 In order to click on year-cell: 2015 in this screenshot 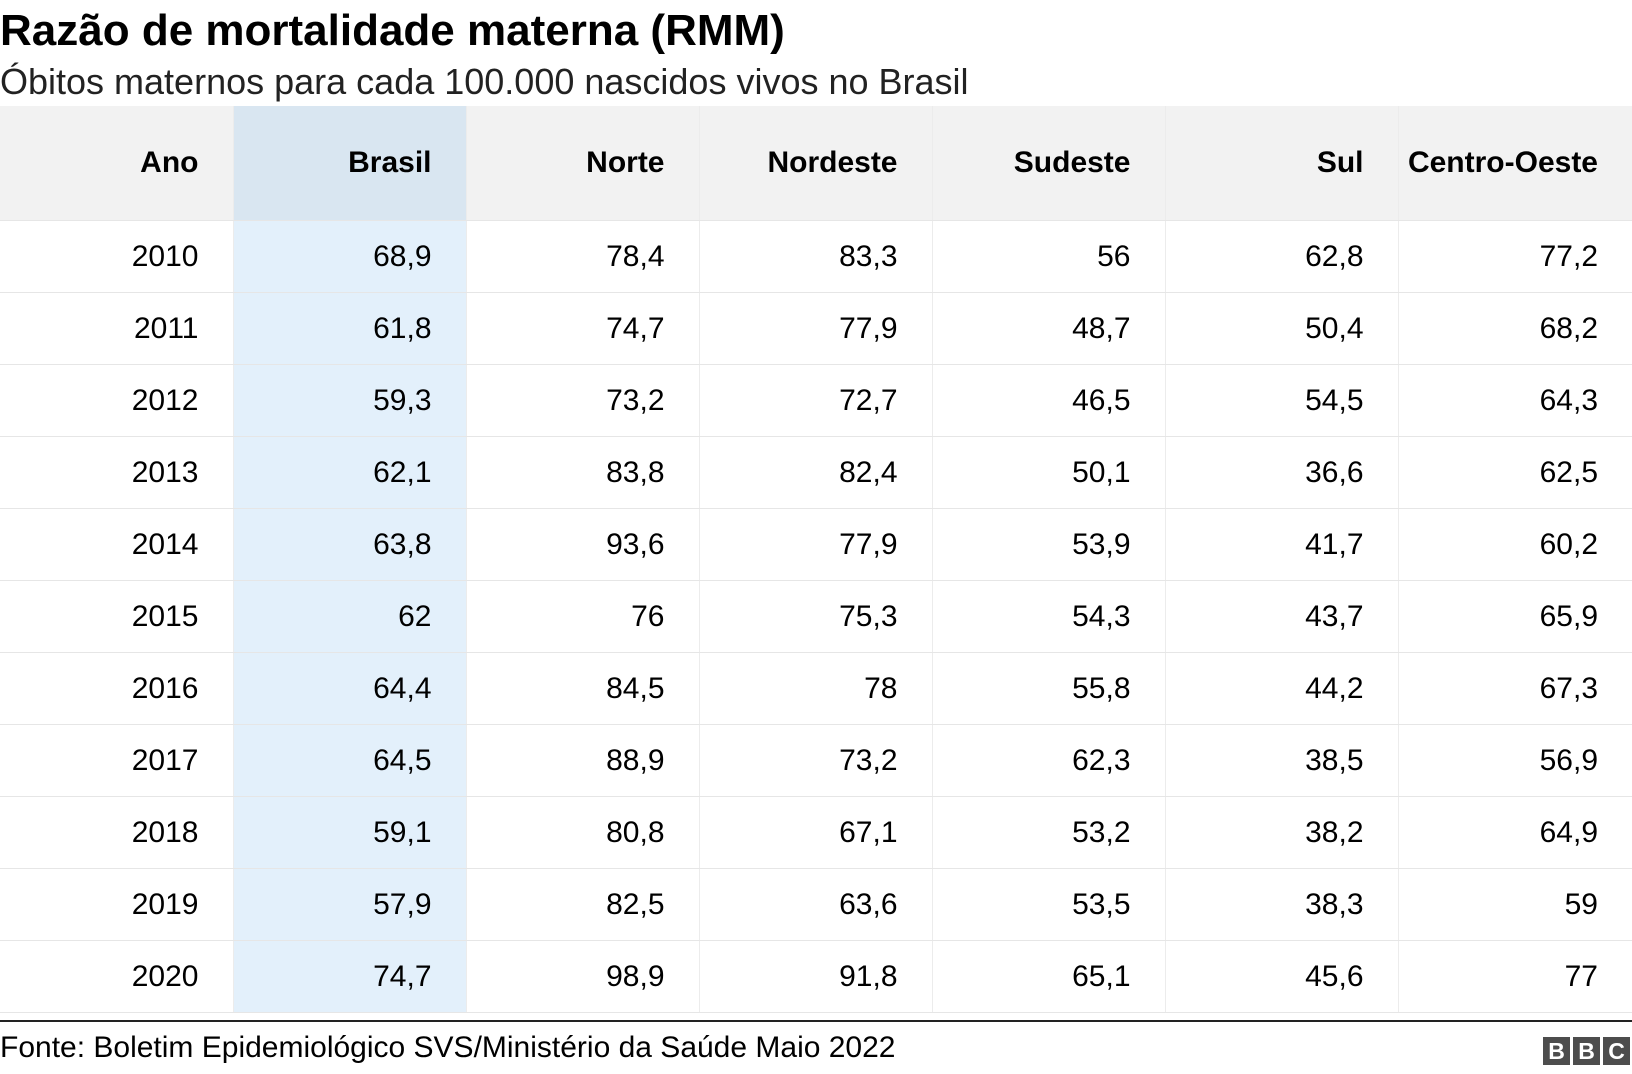, I will do `click(117, 616)`.